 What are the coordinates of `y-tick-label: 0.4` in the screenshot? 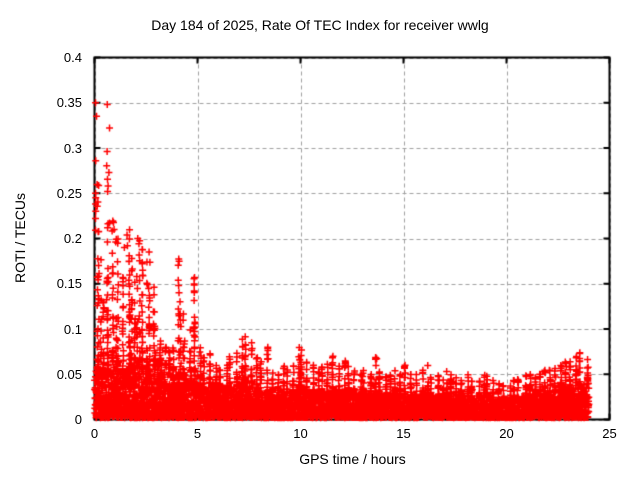 It's located at (72, 57).